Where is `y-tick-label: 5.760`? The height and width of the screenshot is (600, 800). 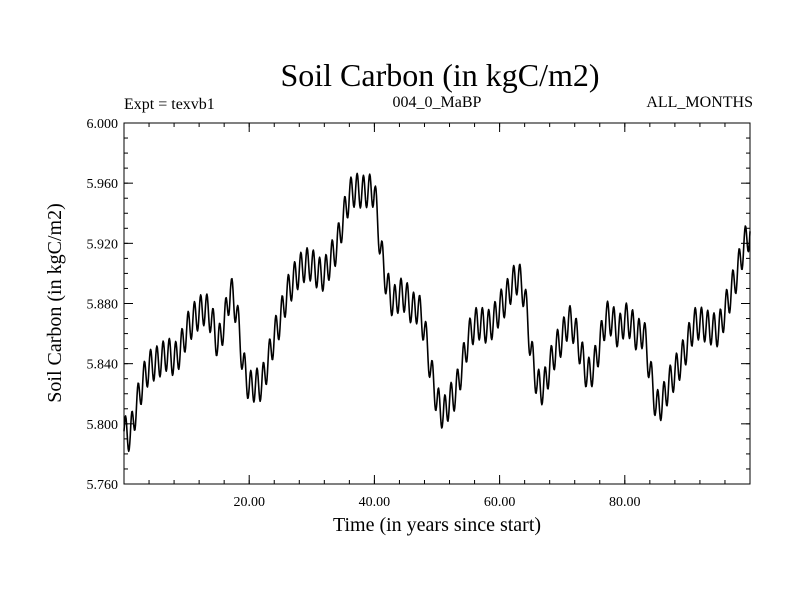 y-tick-label: 5.760 is located at coordinates (103, 485).